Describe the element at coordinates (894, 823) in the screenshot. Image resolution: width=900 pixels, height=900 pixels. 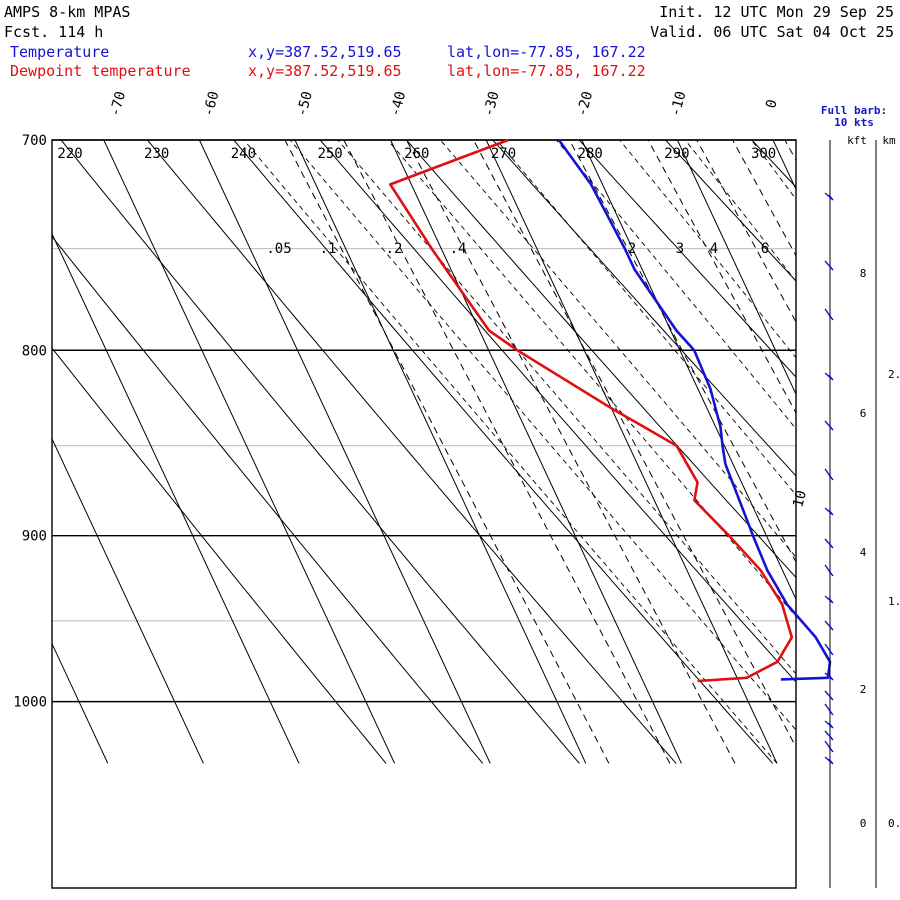
I see `km-tick-label: 0.` at that location.